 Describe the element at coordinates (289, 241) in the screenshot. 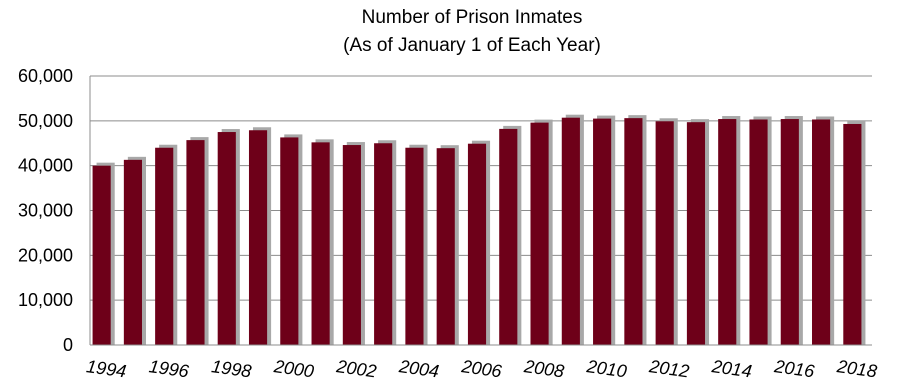

I see `bar-2000` at that location.